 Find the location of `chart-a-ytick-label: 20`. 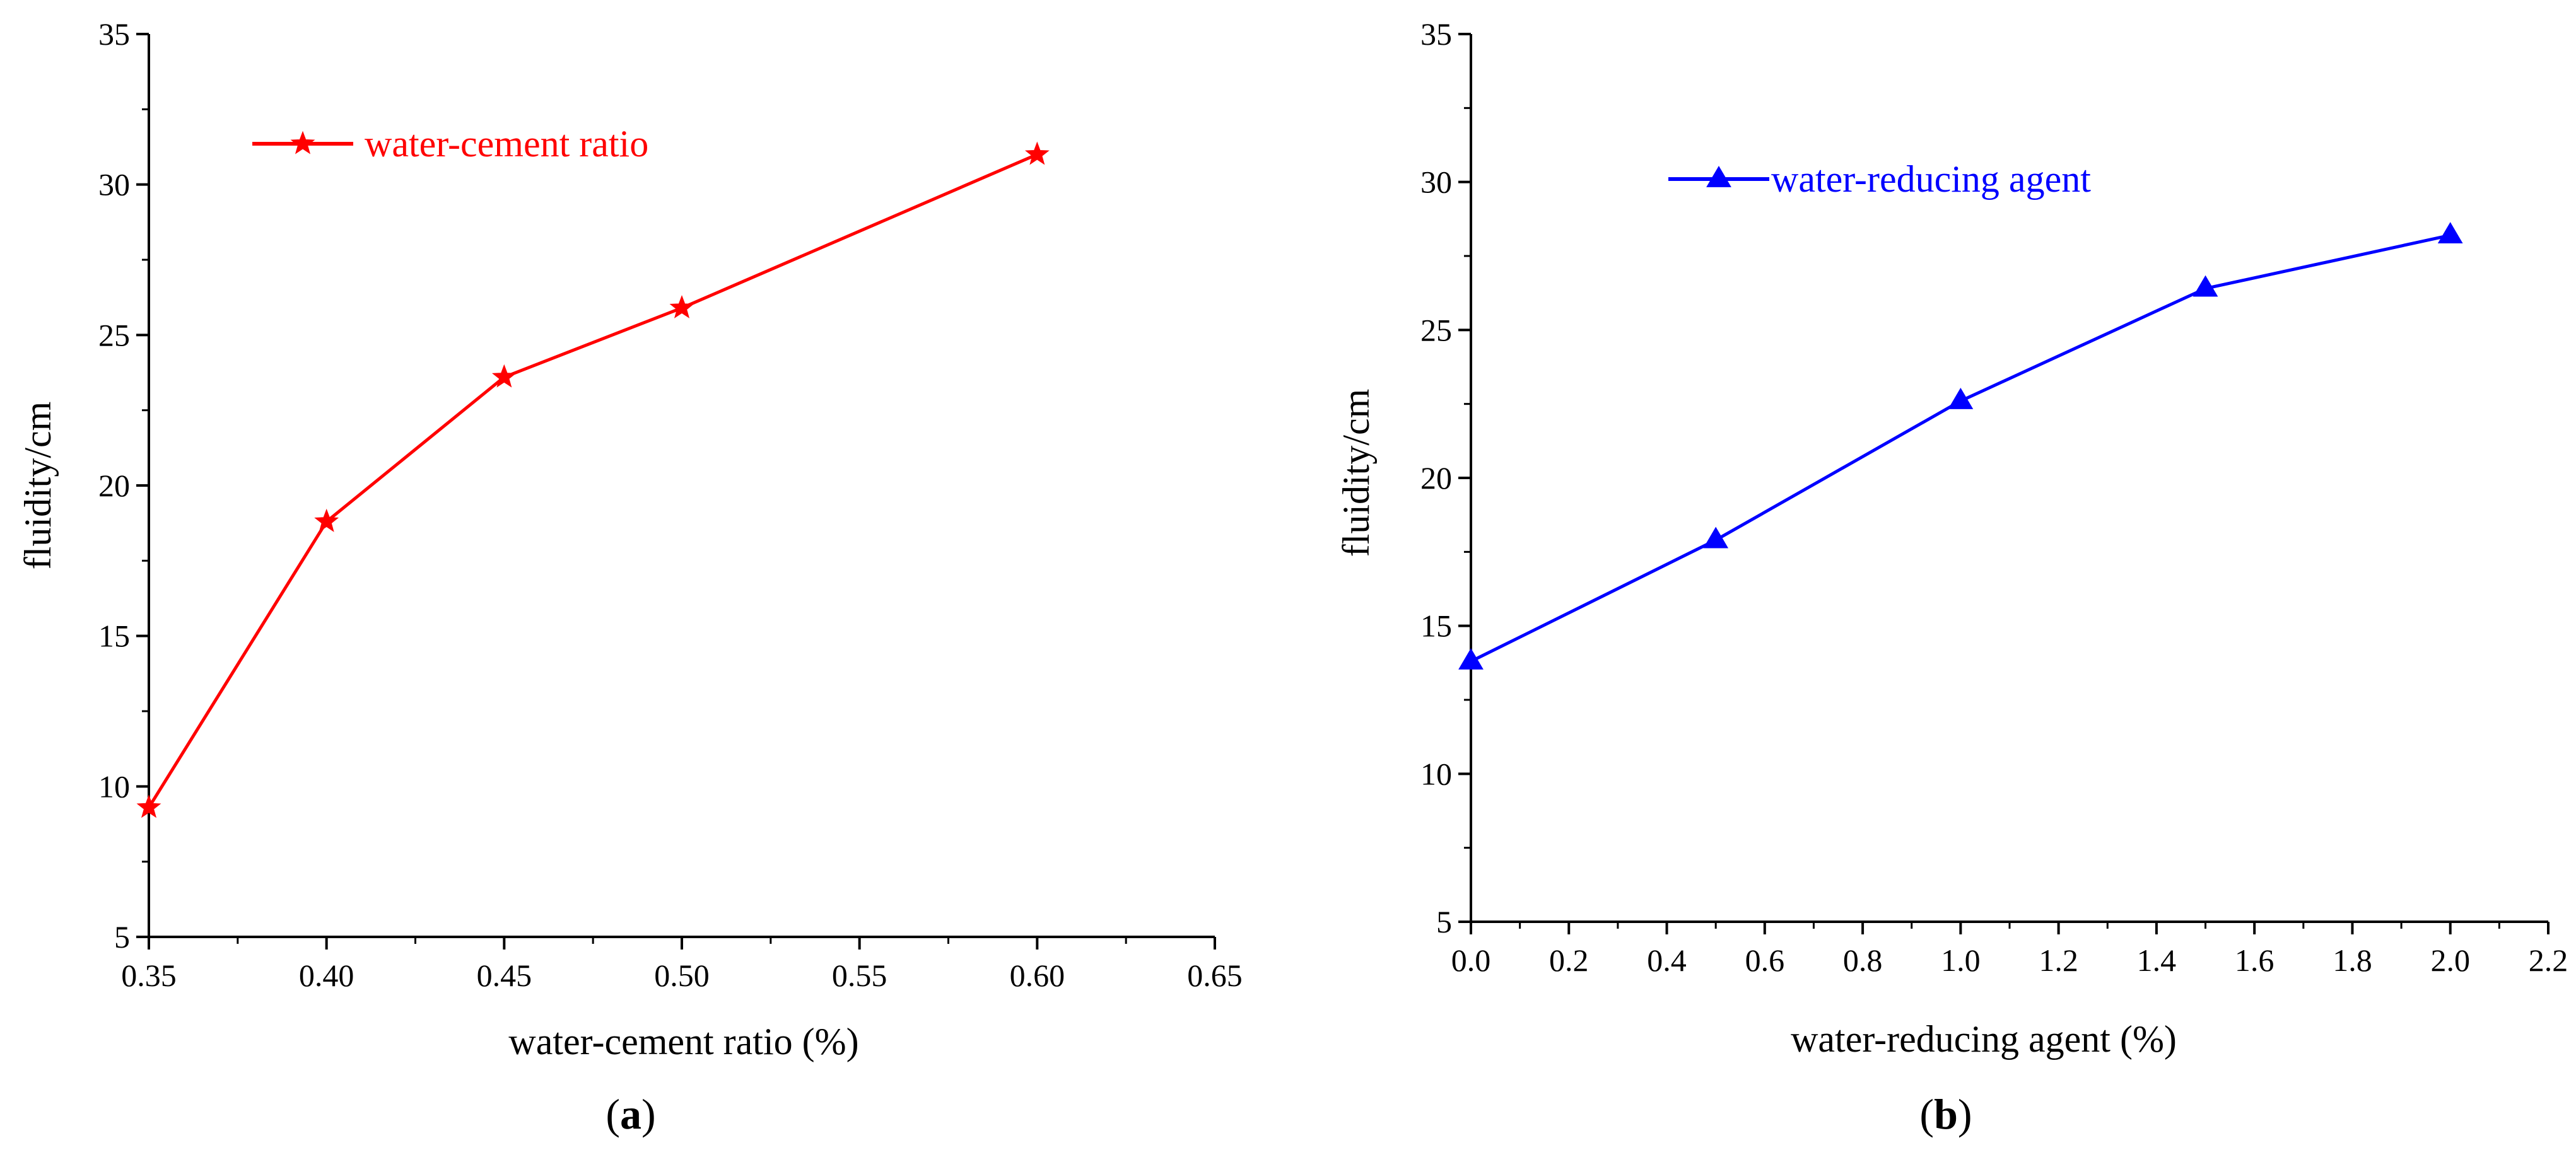

chart-a-ytick-label: 20 is located at coordinates (114, 485).